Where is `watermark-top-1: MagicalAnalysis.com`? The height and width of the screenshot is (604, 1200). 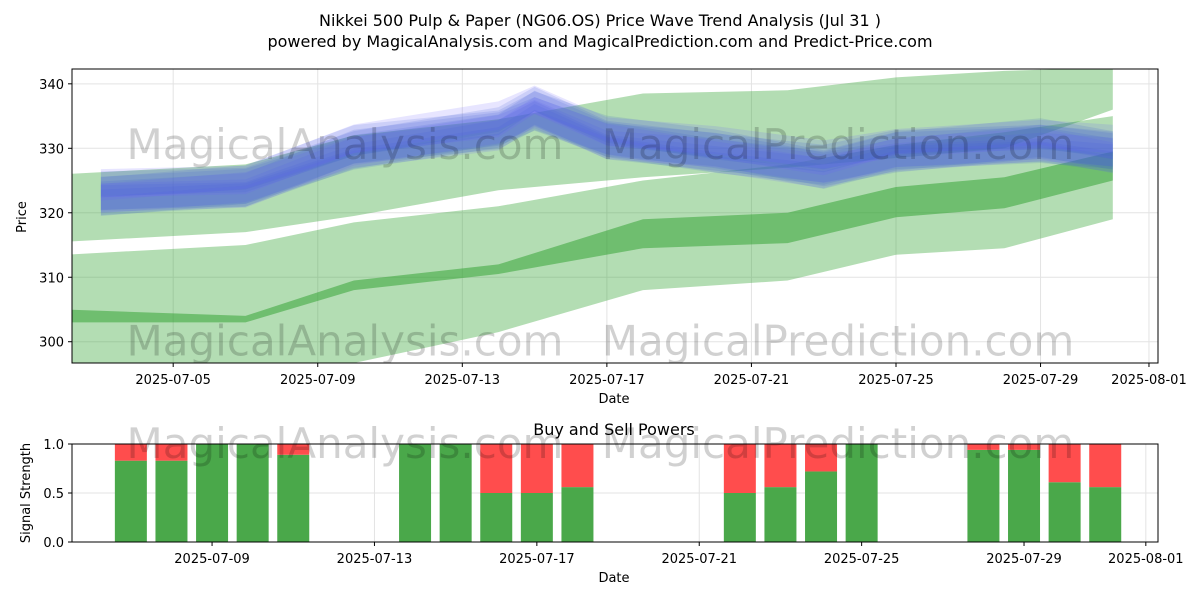 watermark-top-1: MagicalAnalysis.com is located at coordinates (345, 144).